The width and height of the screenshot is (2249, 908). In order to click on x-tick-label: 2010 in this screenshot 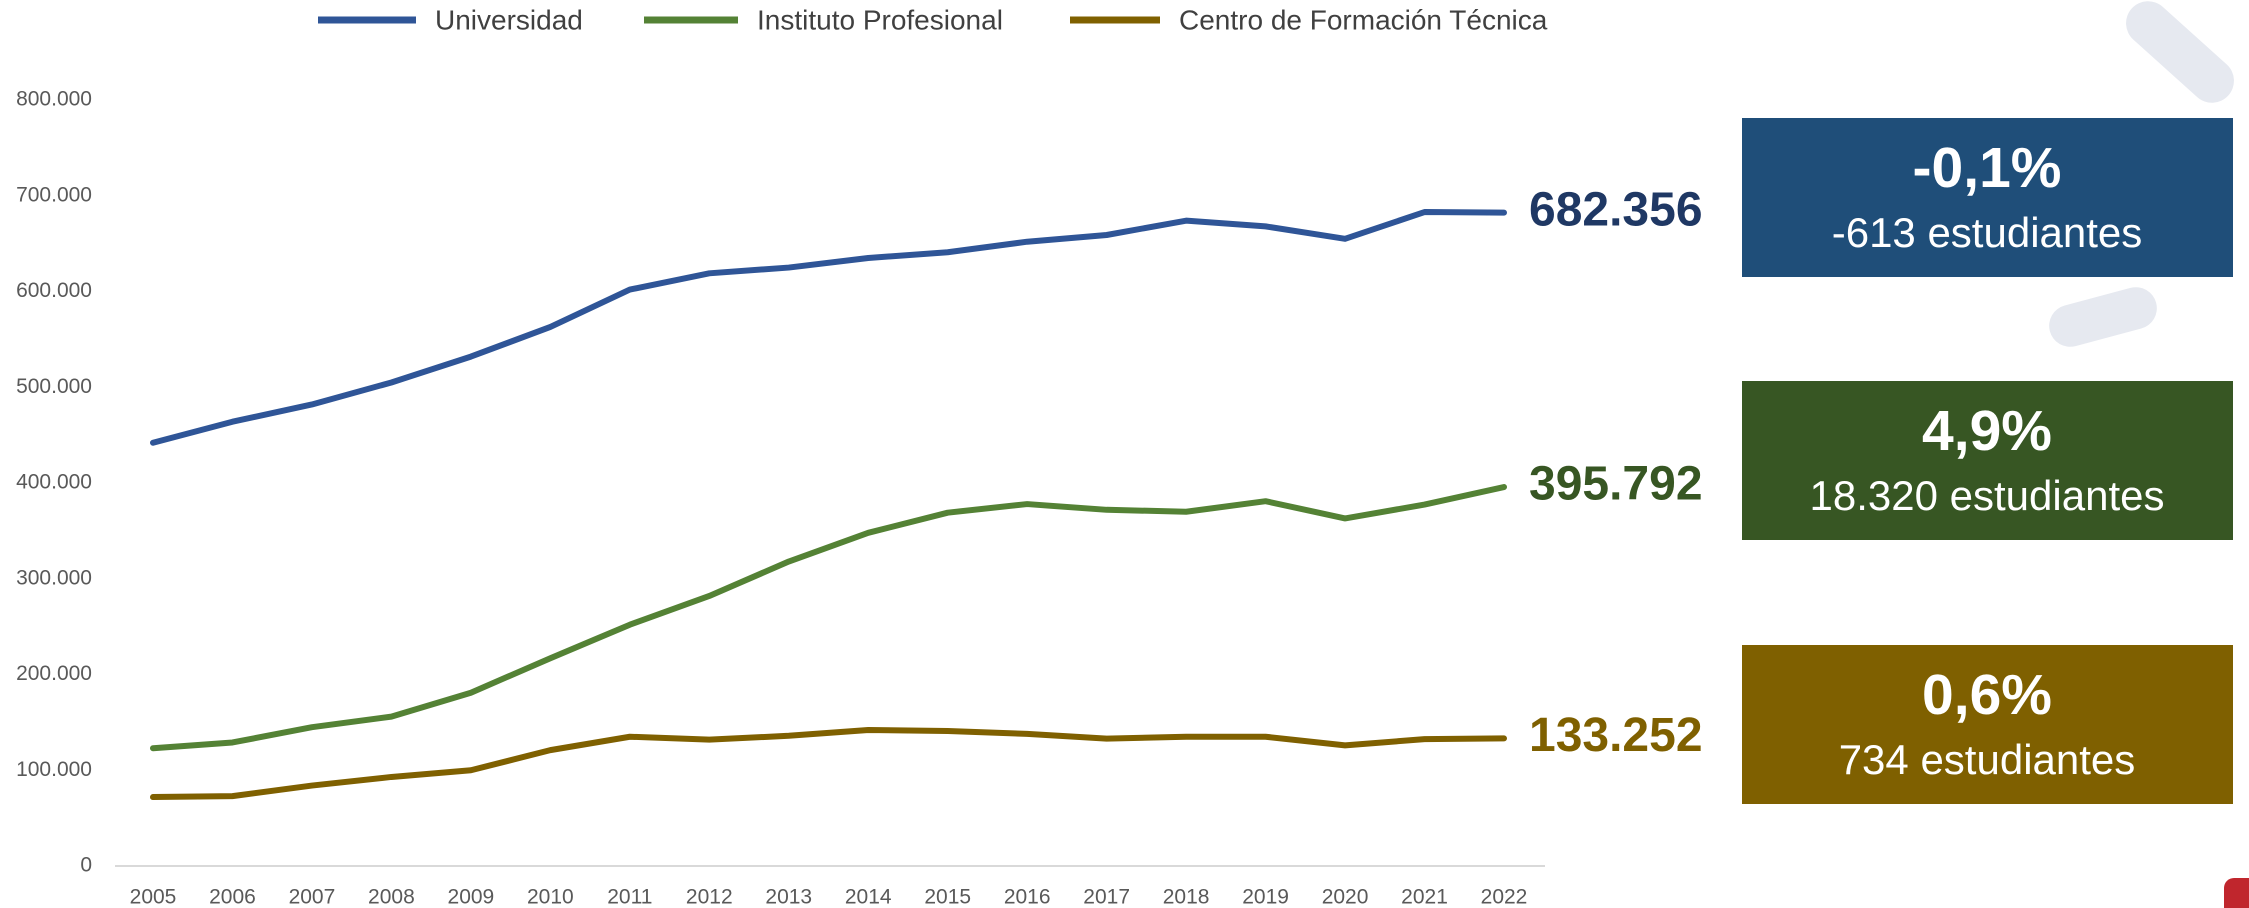, I will do `click(550, 897)`.